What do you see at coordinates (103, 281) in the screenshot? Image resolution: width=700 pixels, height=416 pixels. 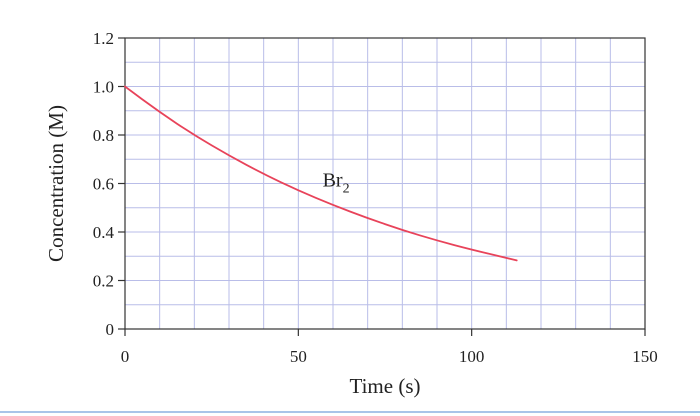 I see `y-tick-label: 0.2` at bounding box center [103, 281].